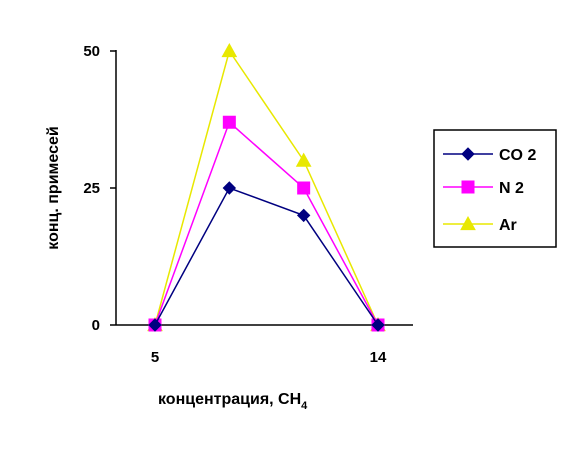 Image resolution: width=578 pixels, height=454 pixels. What do you see at coordinates (269, 345) in the screenshot?
I see `x-ticks: 5 14` at bounding box center [269, 345].